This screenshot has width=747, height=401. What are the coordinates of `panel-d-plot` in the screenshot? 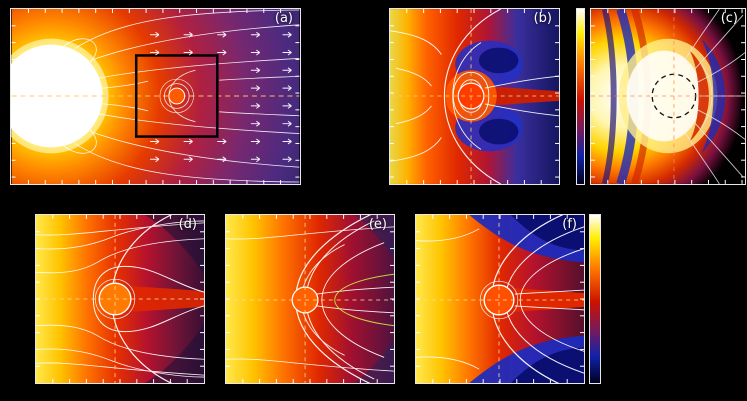 It's located at (120, 299).